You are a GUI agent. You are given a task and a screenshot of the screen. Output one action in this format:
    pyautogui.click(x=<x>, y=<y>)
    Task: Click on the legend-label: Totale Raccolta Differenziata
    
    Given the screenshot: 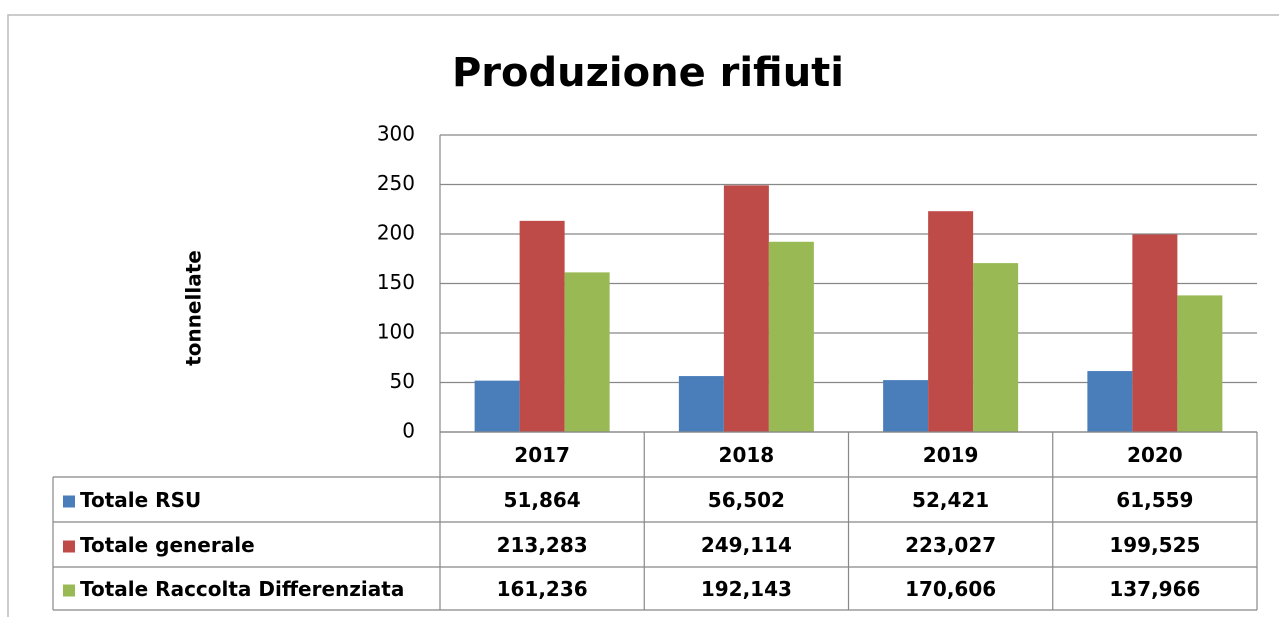 What is the action you would take?
    pyautogui.click(x=242, y=589)
    